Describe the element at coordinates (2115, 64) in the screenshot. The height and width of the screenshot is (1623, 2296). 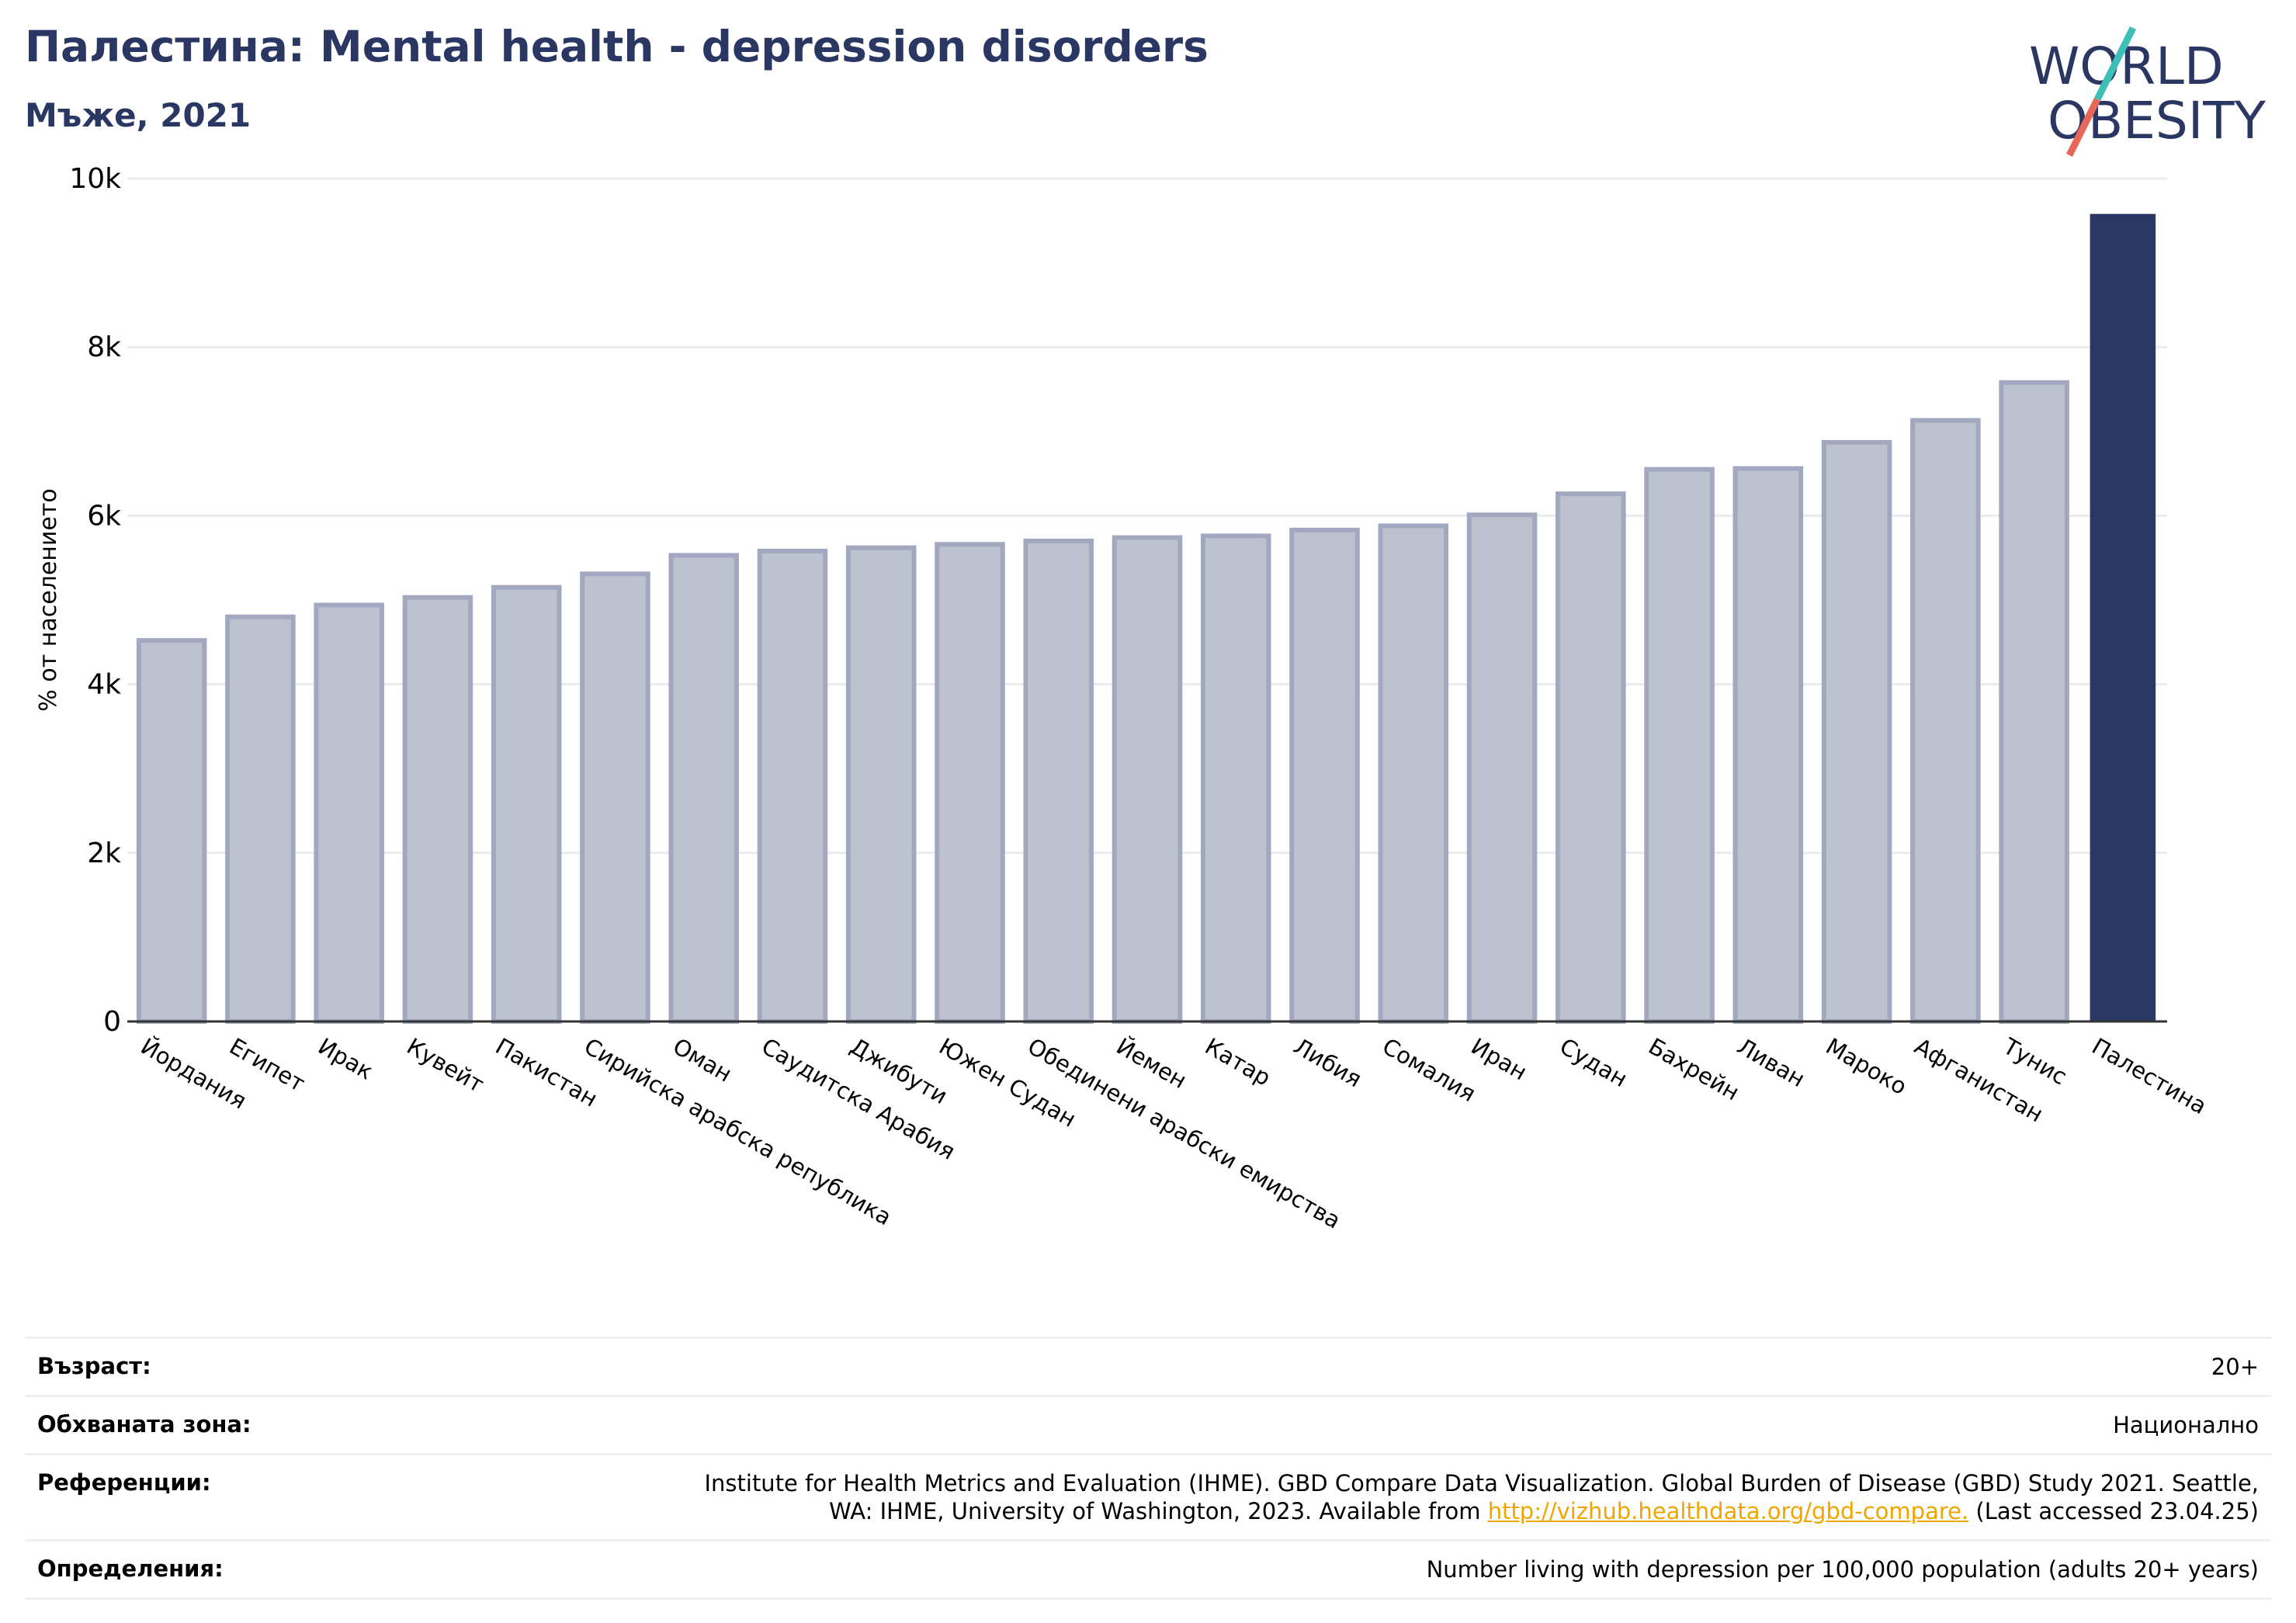
I see `logo-slash-top` at that location.